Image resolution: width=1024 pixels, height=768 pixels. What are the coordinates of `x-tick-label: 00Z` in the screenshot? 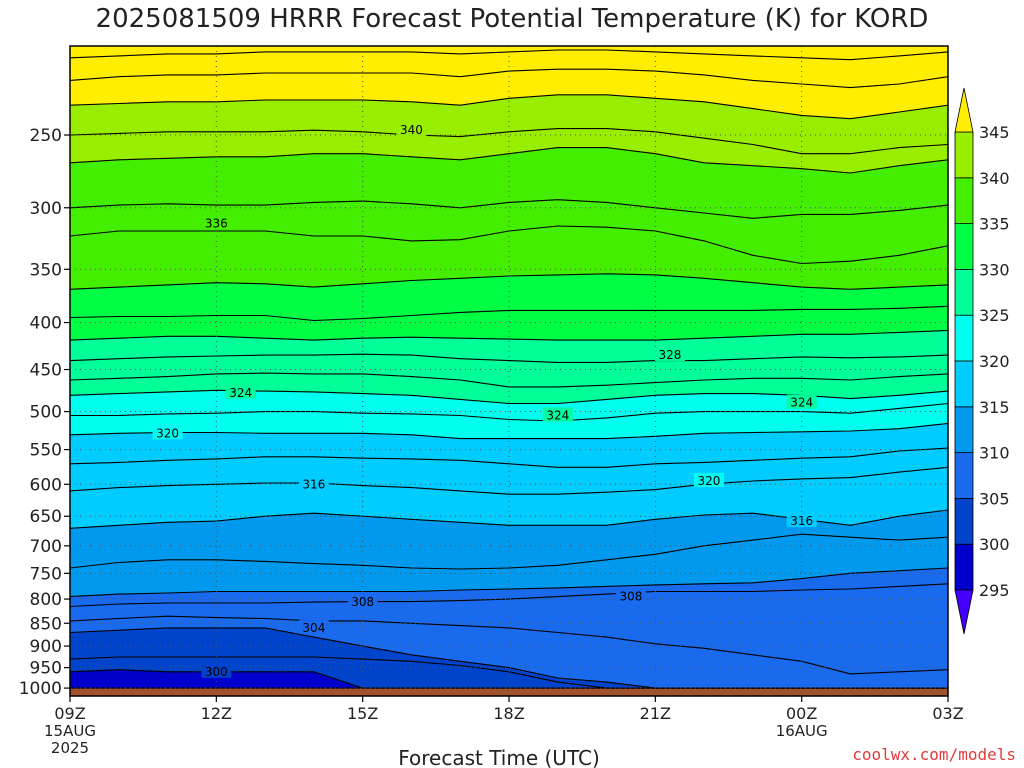 It's located at (801, 713).